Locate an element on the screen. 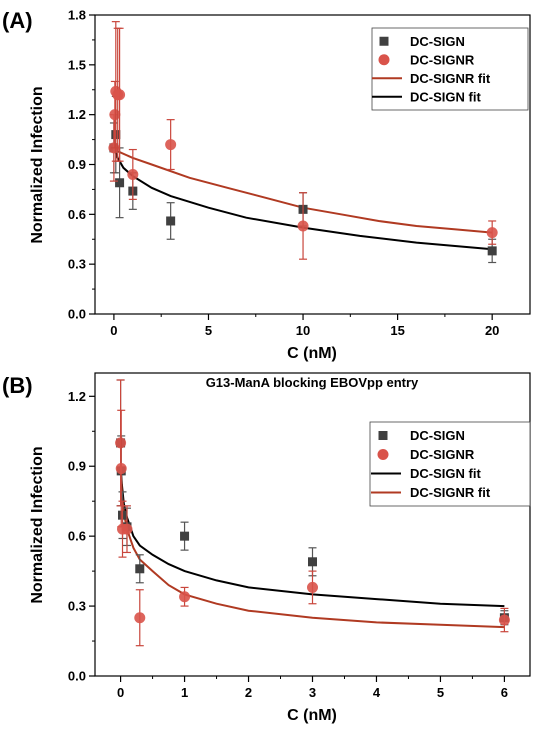  x-tick-label: 2 is located at coordinates (248, 692).